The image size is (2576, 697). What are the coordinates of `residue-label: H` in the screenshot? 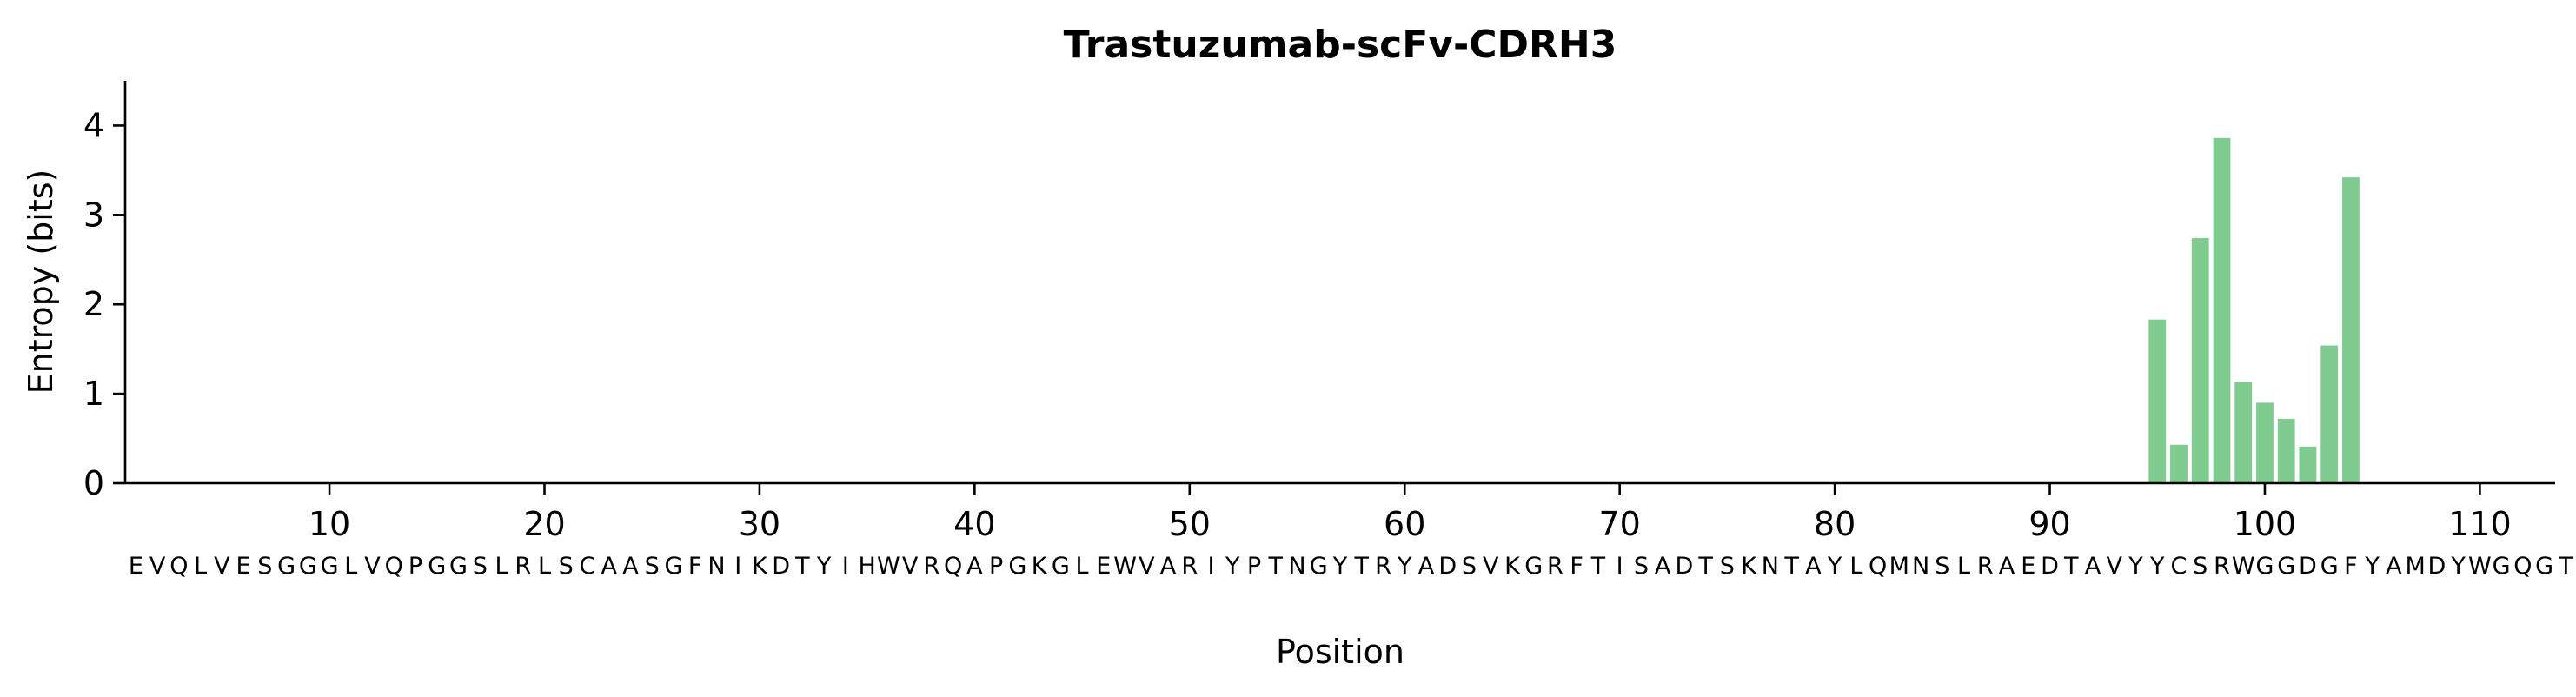 It's located at (866, 566).